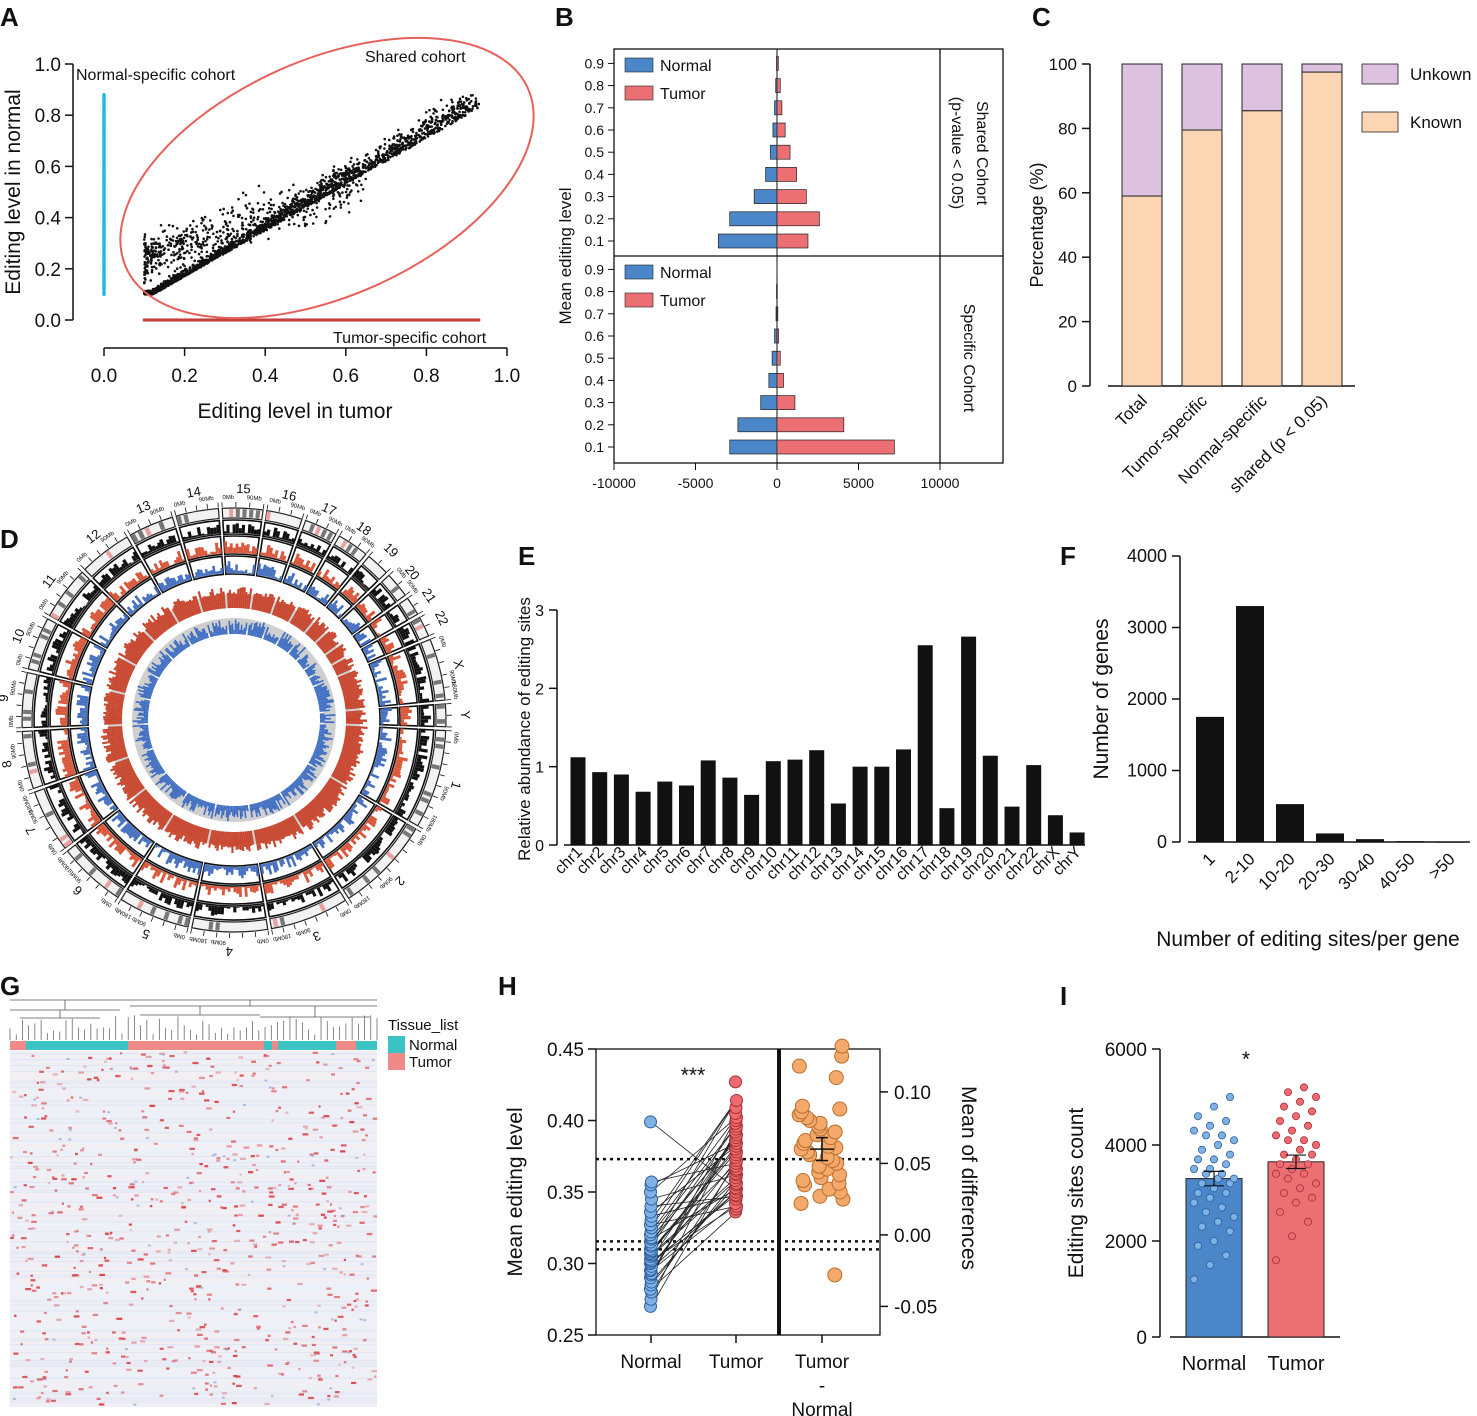 Image resolution: width=1477 pixels, height=1416 pixels. I want to click on d-mb-mark: 180Mb, so click(361, 902).